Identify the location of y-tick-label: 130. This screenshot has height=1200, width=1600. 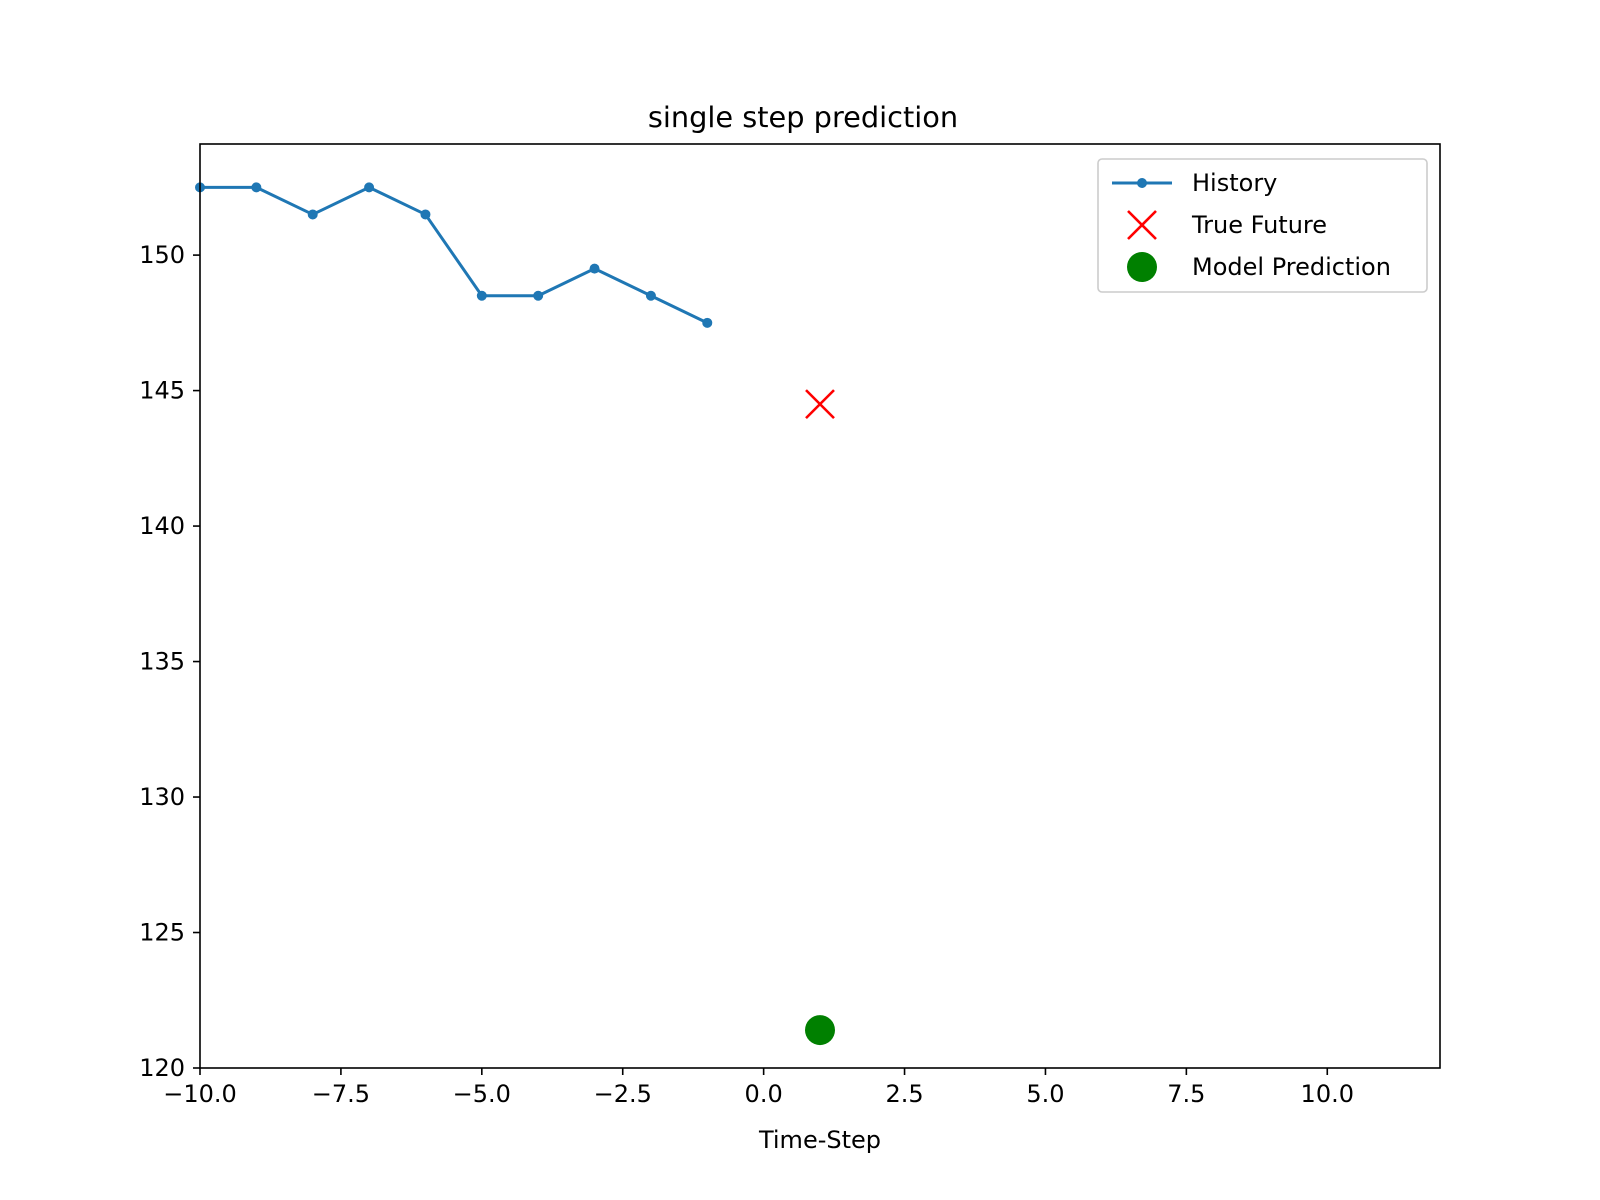
(162, 797).